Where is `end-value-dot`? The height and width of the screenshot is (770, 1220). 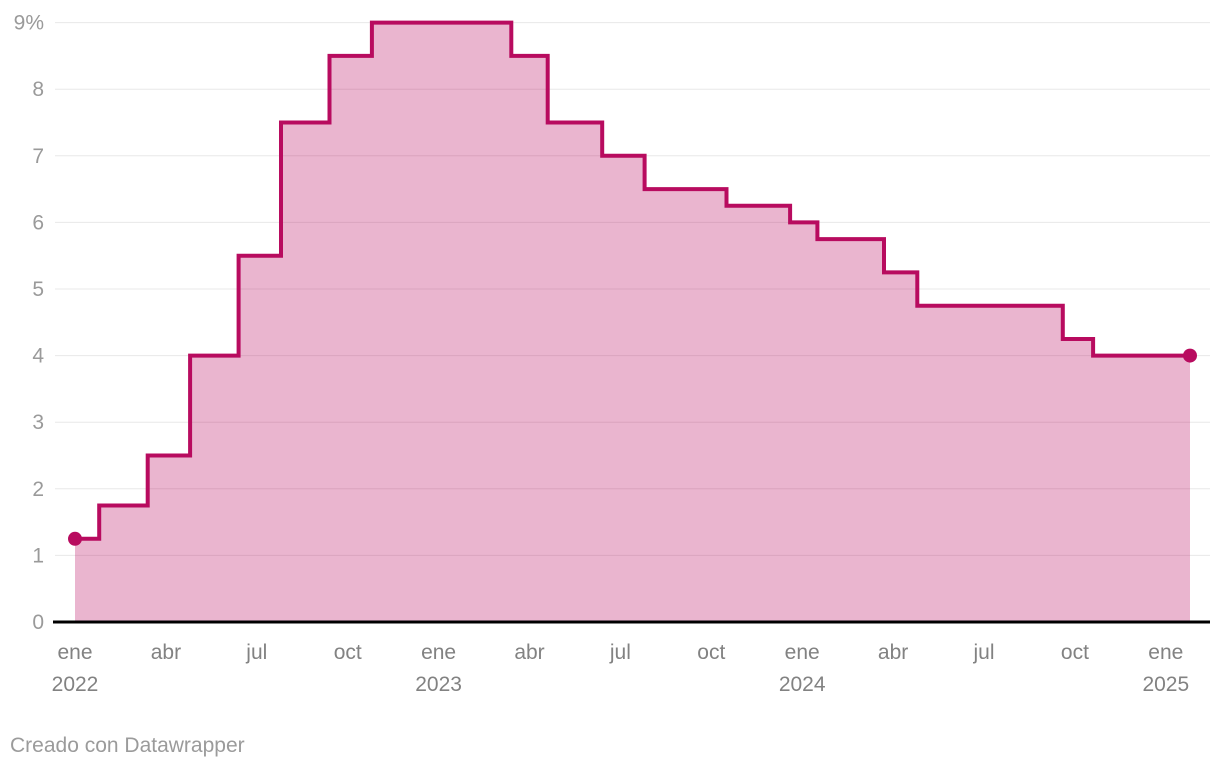
end-value-dot is located at coordinates (1190, 355).